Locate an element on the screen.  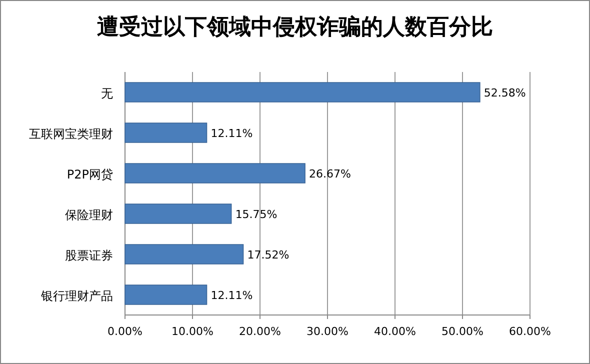
y-tick-label: 无 is located at coordinates (107, 93).